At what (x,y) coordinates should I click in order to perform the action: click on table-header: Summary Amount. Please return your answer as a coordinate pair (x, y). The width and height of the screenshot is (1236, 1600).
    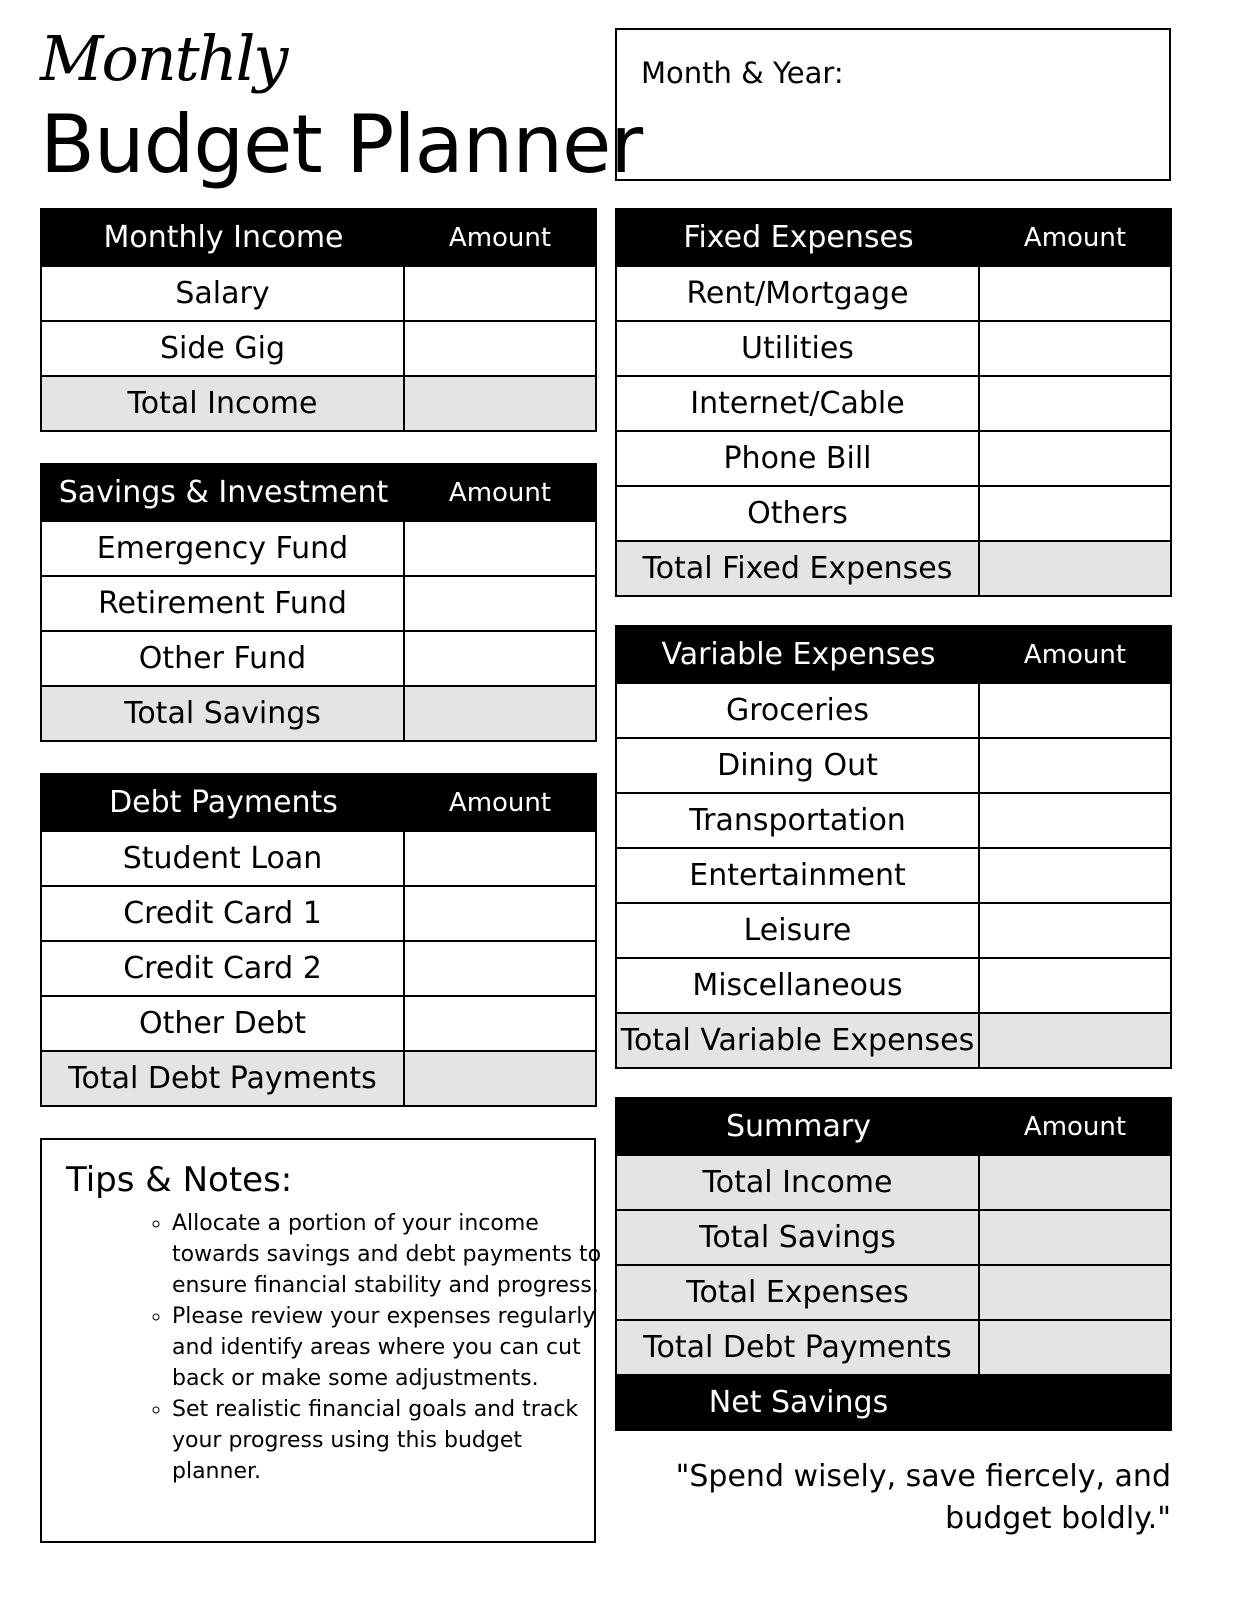
    Looking at the image, I should click on (893, 1126).